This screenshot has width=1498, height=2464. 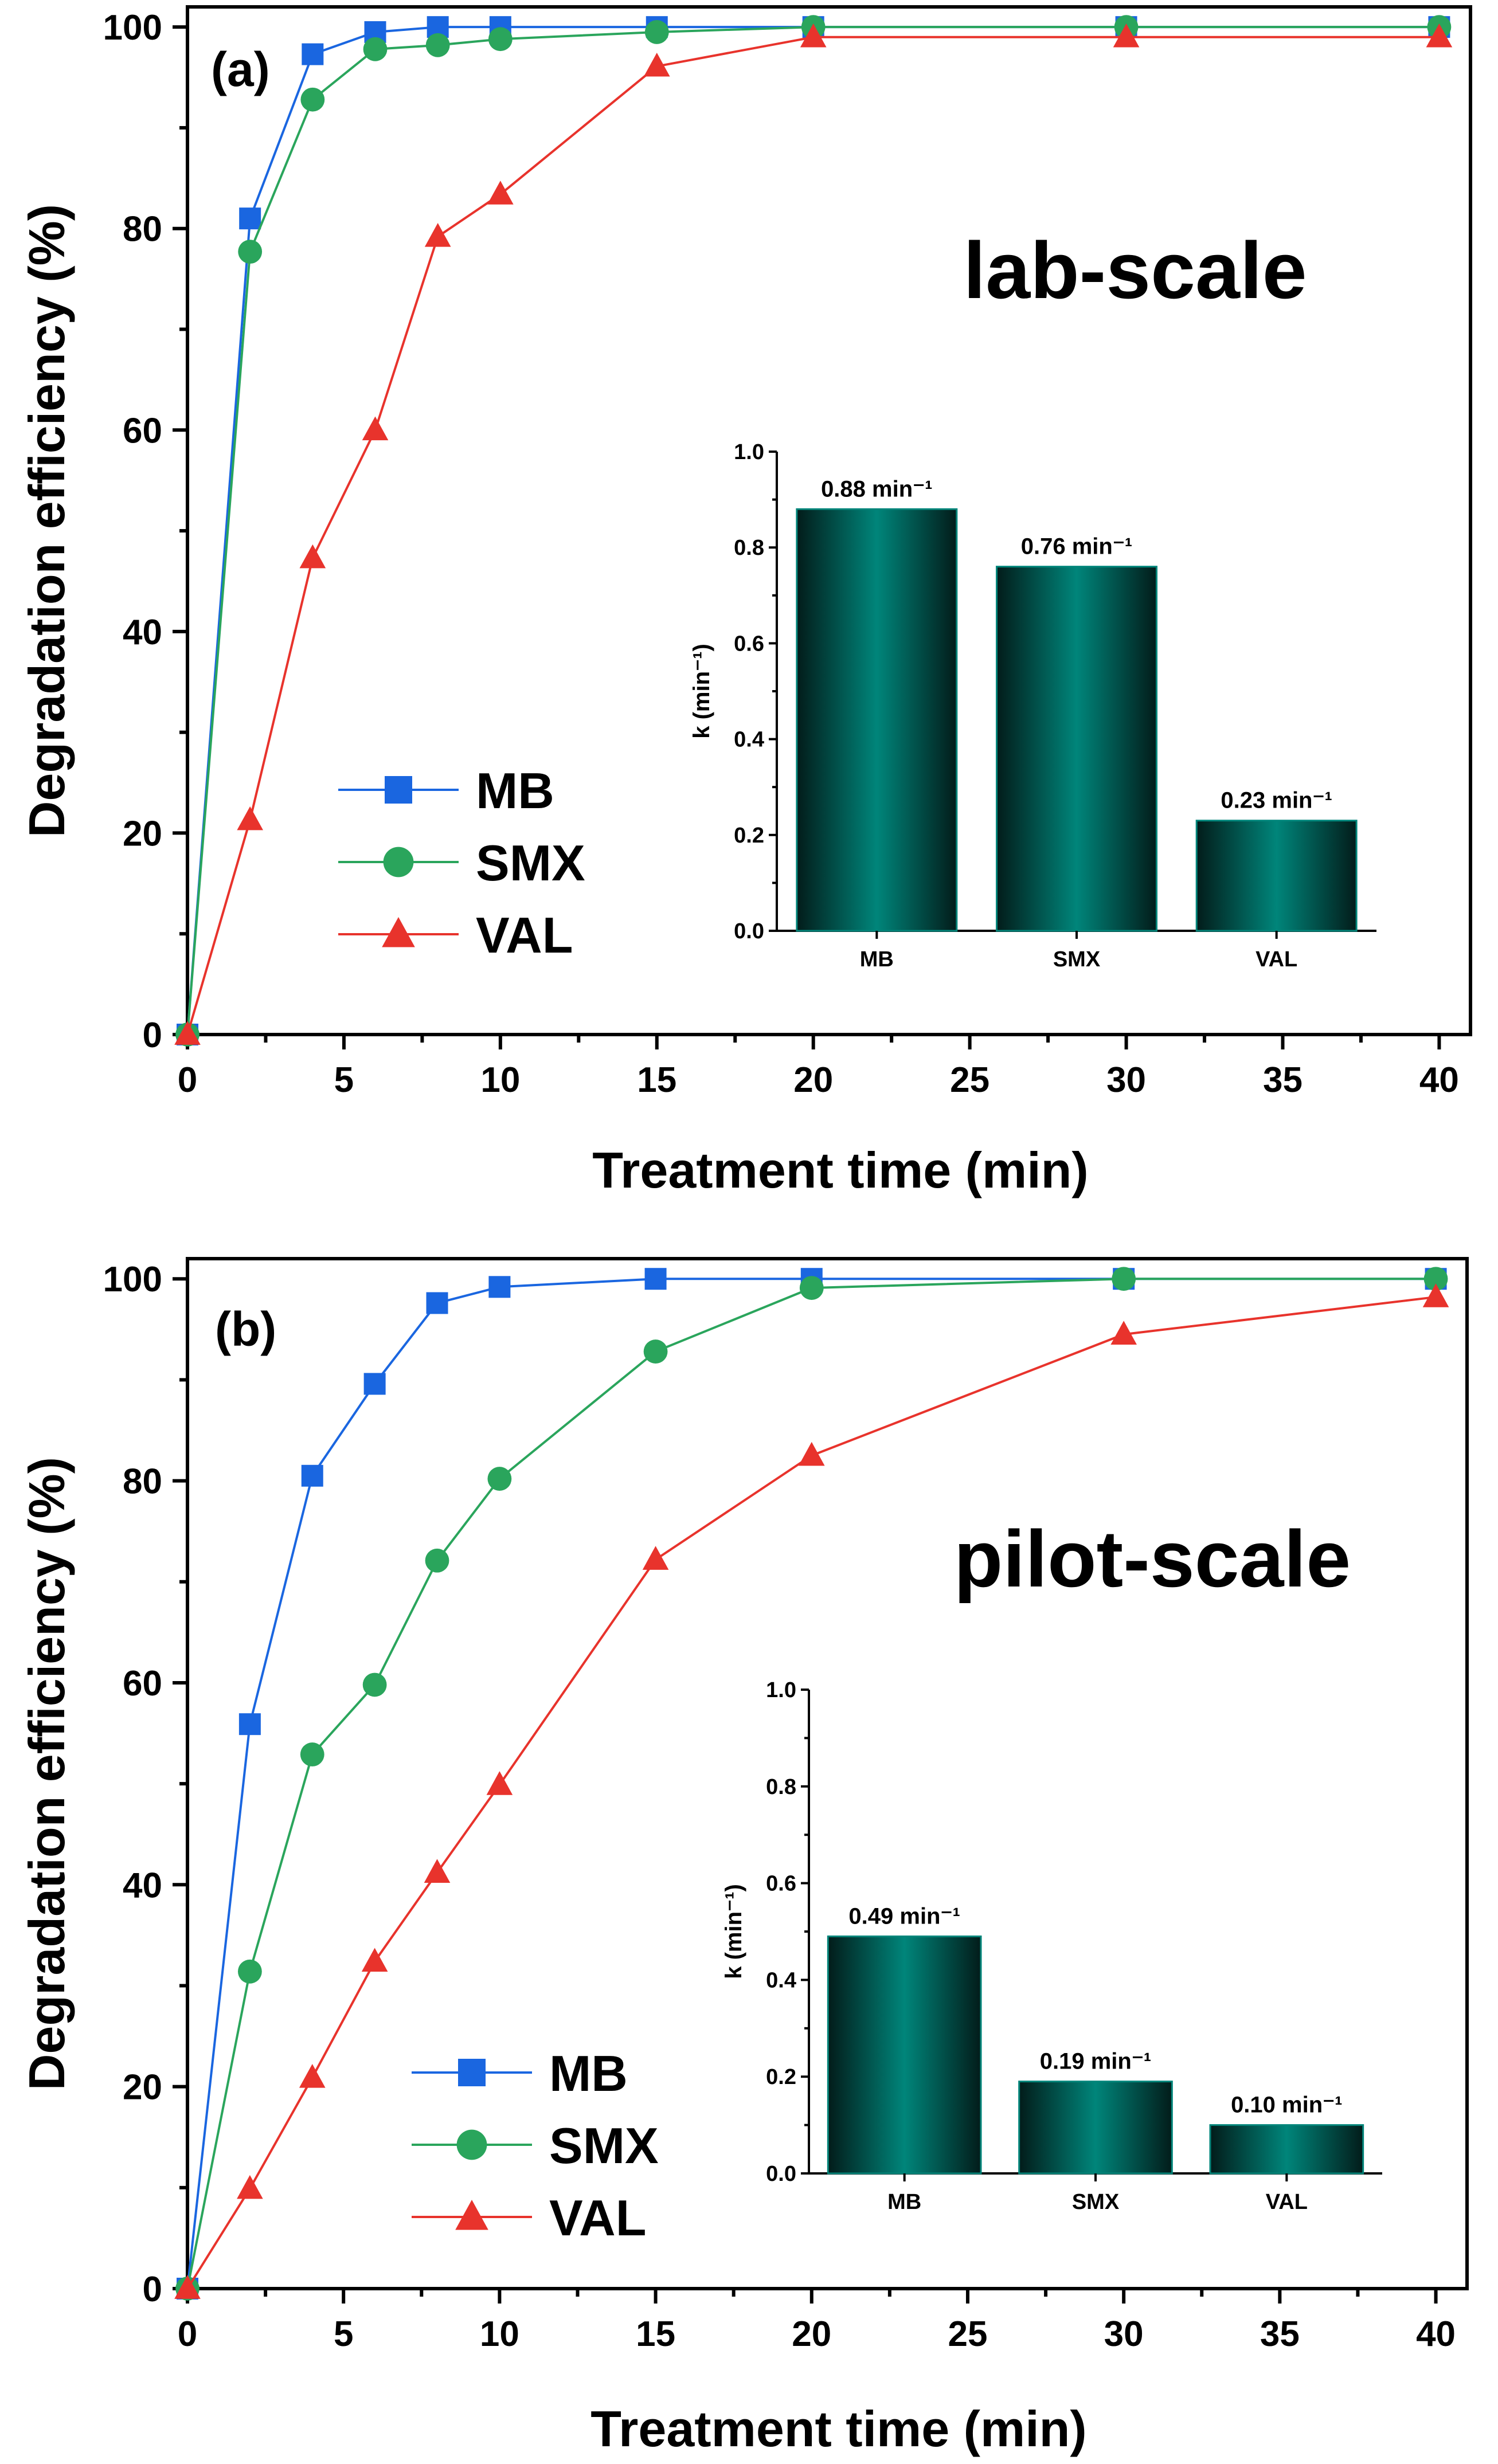 What do you see at coordinates (241, 69) in the screenshot?
I see `panel-label: (a)` at bounding box center [241, 69].